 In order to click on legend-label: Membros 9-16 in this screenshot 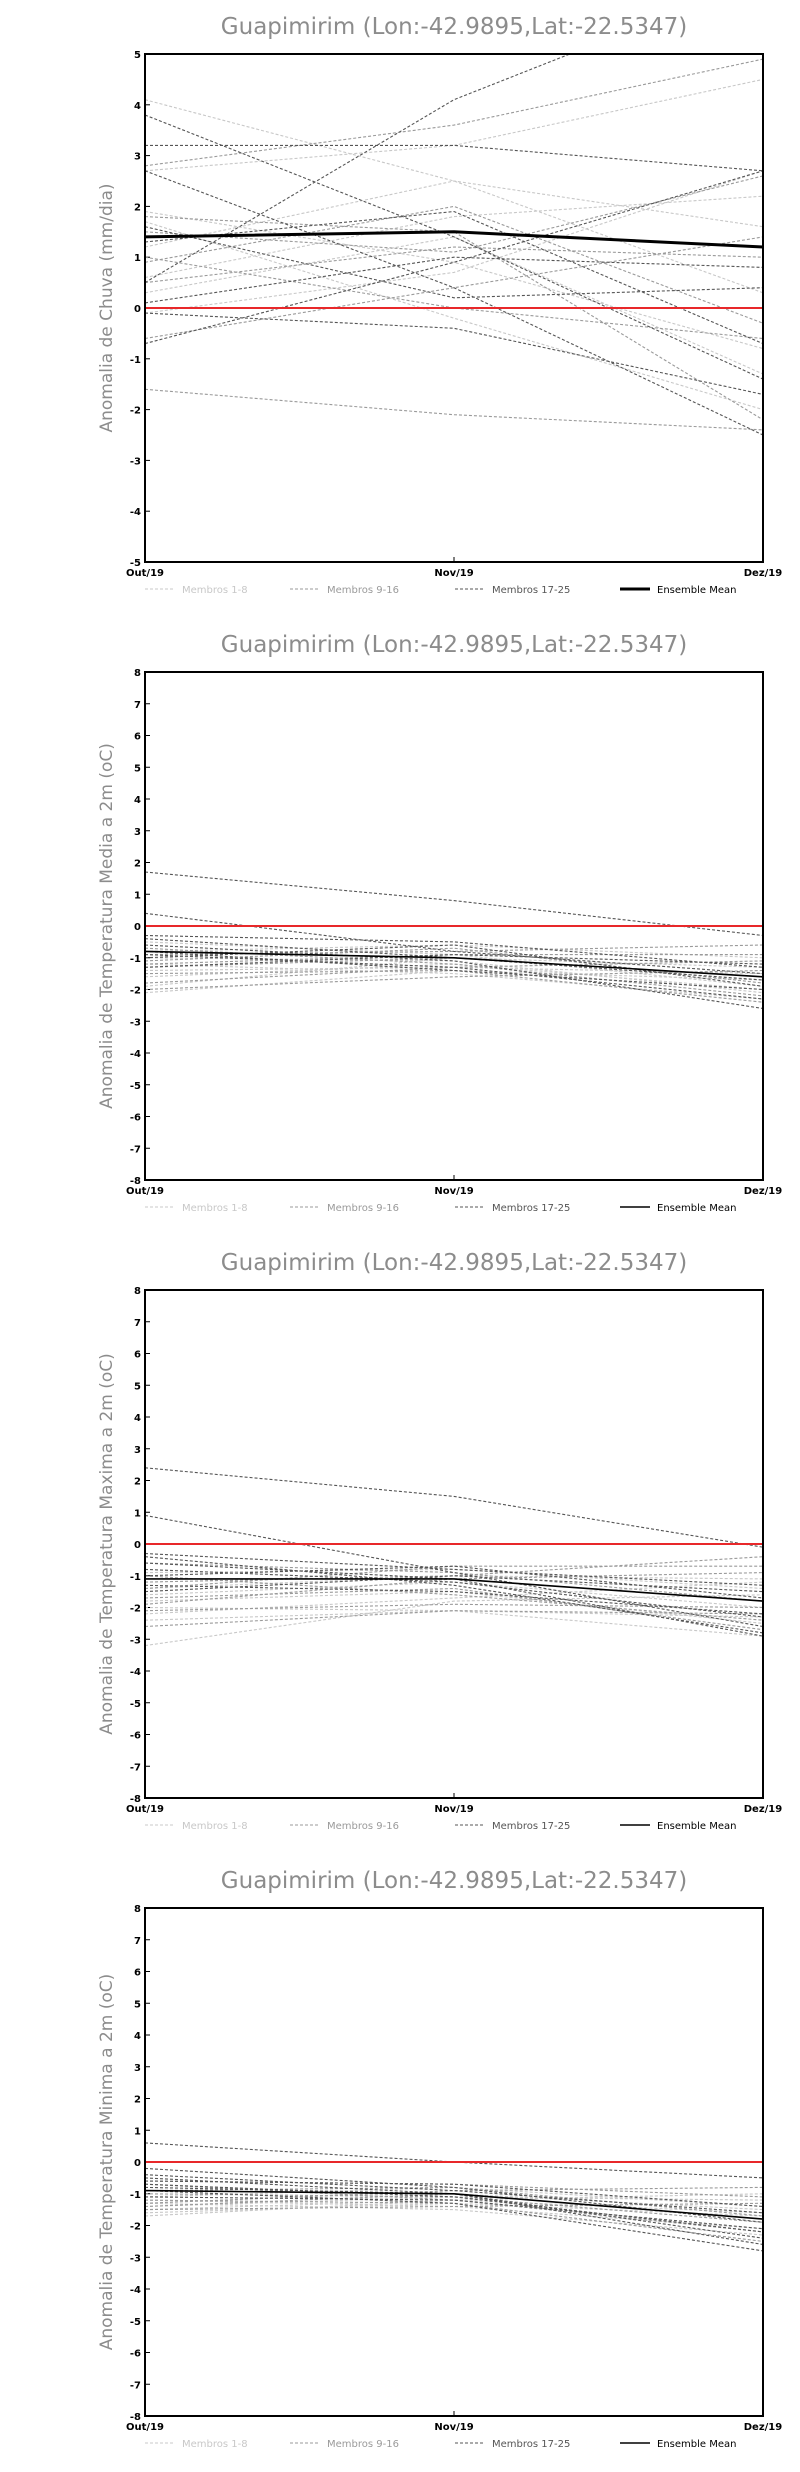, I will do `click(363, 1826)`.